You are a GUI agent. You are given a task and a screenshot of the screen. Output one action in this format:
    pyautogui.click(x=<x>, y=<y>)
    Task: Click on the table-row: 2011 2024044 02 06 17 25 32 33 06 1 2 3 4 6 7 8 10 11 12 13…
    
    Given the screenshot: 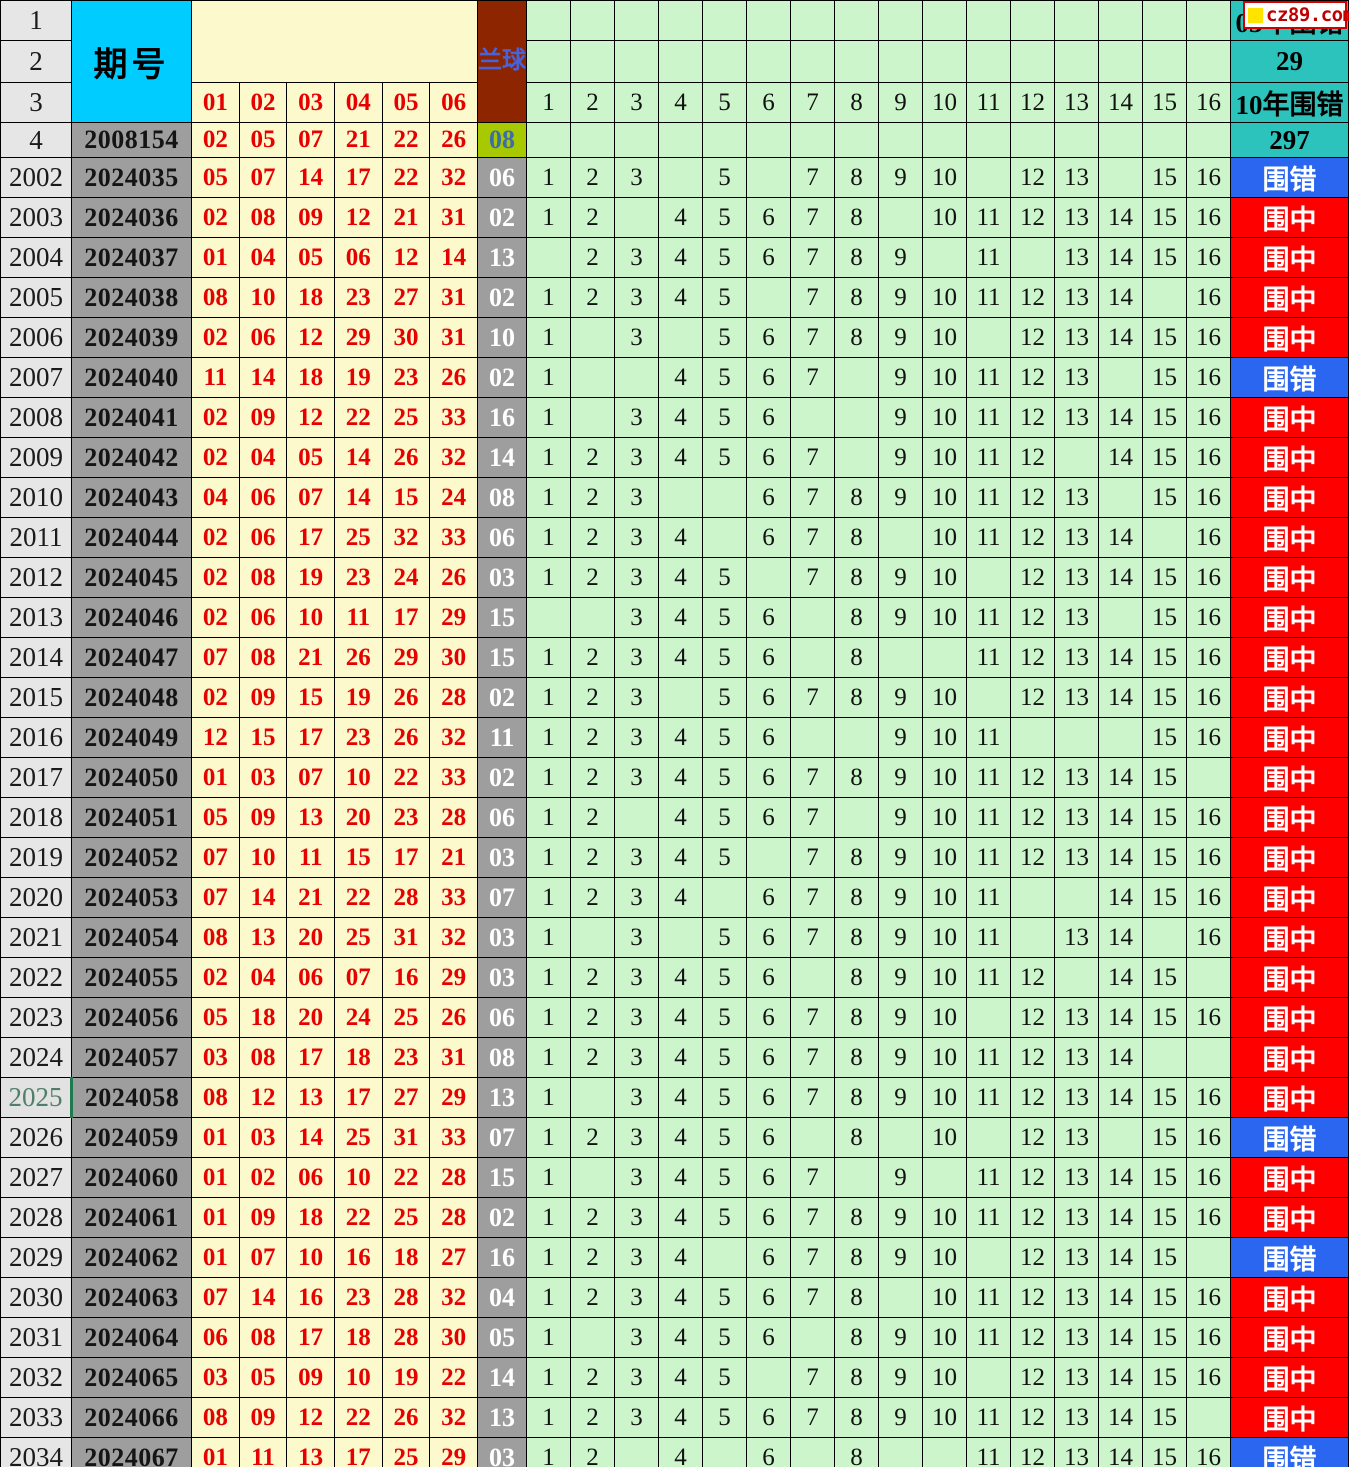 What is the action you would take?
    pyautogui.click(x=674, y=537)
    